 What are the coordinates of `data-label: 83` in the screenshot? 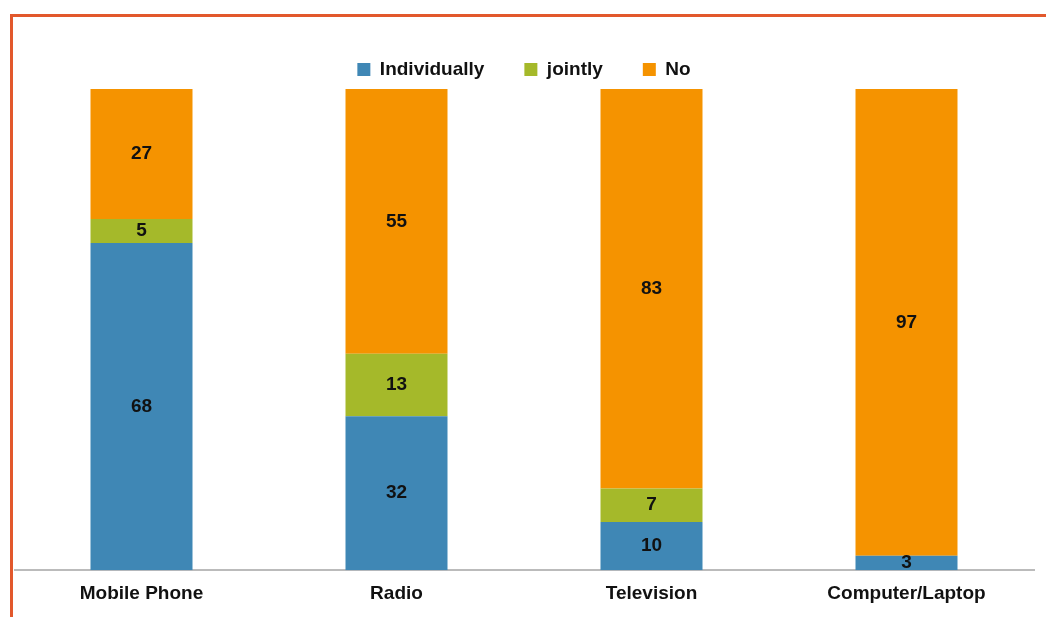 It's located at (651, 287).